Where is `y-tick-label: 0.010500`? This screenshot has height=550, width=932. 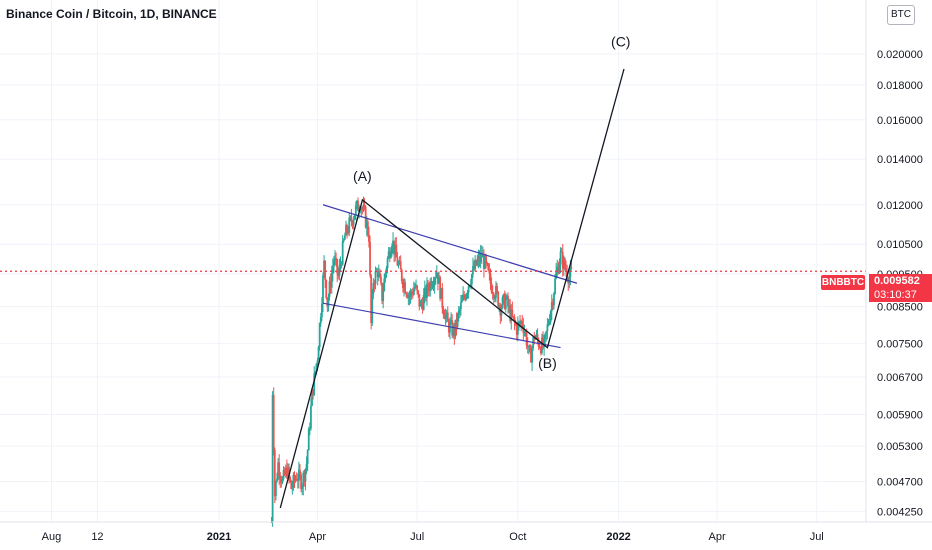
y-tick-label: 0.010500 is located at coordinates (900, 245).